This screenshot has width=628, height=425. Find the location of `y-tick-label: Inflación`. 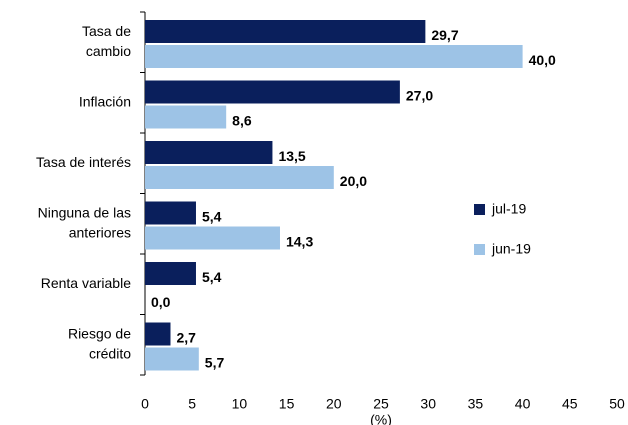

y-tick-label: Inflación is located at coordinates (105, 101).